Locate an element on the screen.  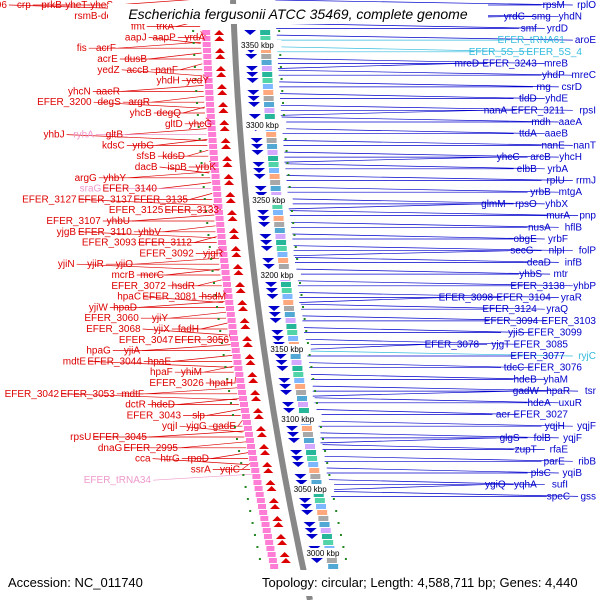
gene-label-left: EFER_3125 is located at coordinates (136, 210).